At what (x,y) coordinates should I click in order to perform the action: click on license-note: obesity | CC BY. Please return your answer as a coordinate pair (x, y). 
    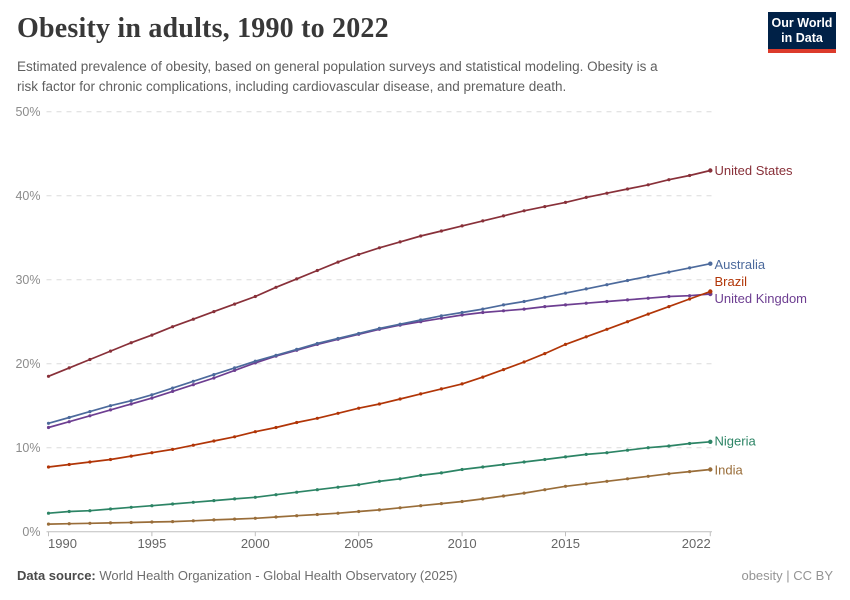
    Looking at the image, I should click on (787, 575).